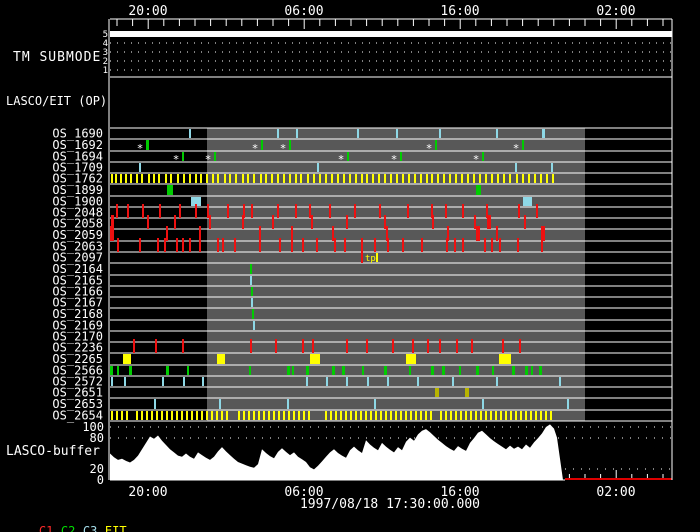  Describe the element at coordinates (97, 469) in the screenshot. I see `buffer-scale-label: 20` at that location.